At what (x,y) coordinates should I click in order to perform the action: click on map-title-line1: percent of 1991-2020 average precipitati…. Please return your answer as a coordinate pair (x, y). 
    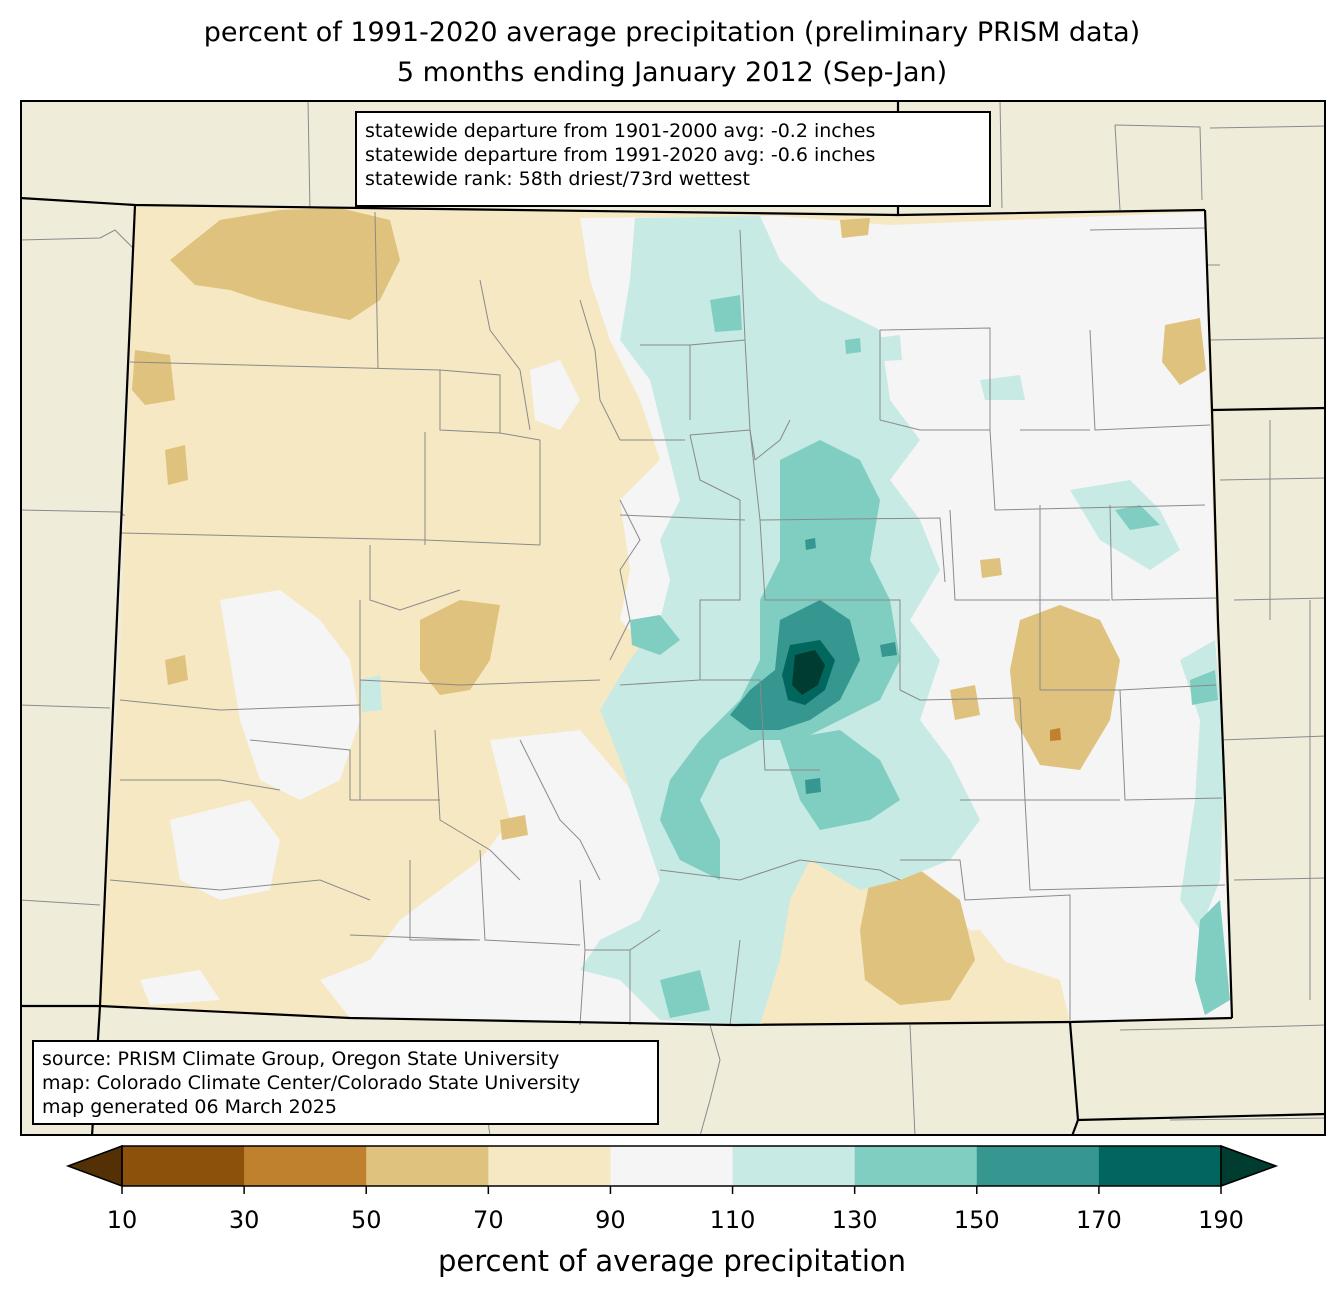
    Looking at the image, I should click on (672, 32).